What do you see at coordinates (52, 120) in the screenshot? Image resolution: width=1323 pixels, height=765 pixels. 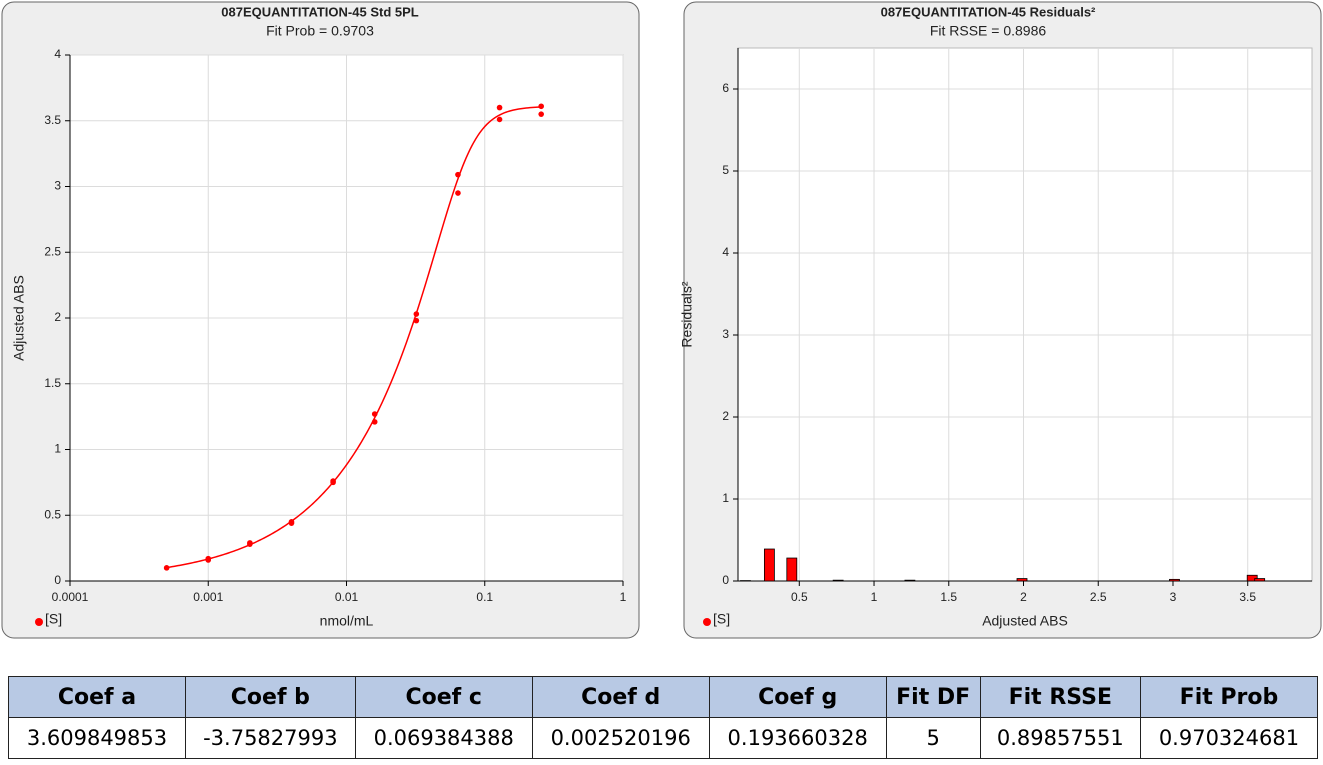 I see `y-tick-label: 3.5` at bounding box center [52, 120].